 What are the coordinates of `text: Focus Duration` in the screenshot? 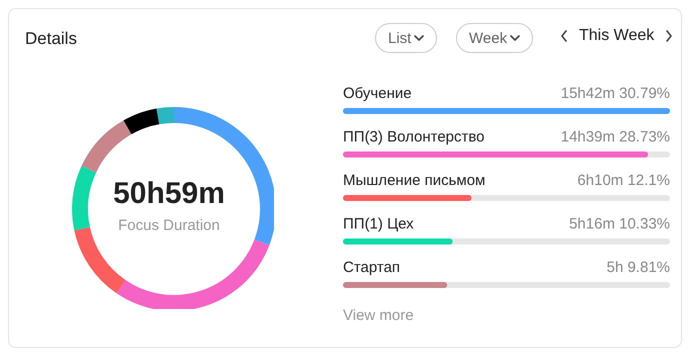 It's located at (169, 225).